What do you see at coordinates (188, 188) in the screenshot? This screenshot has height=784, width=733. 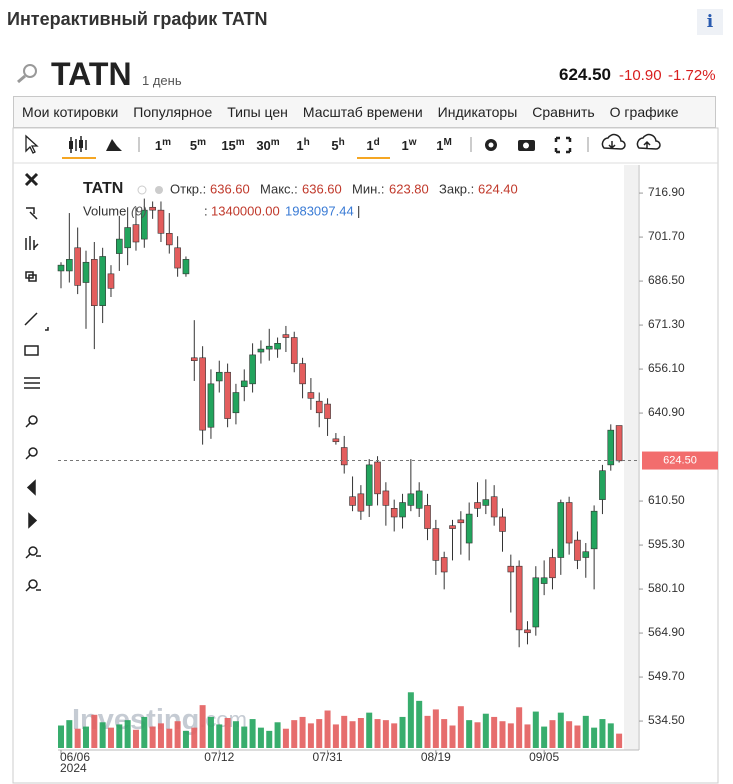 I see `legend-open-label: Откр.:` at bounding box center [188, 188].